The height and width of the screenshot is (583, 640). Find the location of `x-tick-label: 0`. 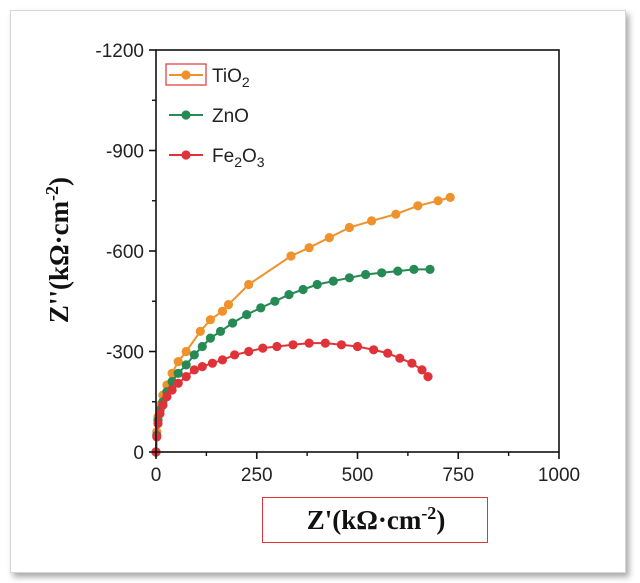

x-tick-label: 0 is located at coordinates (156, 475).